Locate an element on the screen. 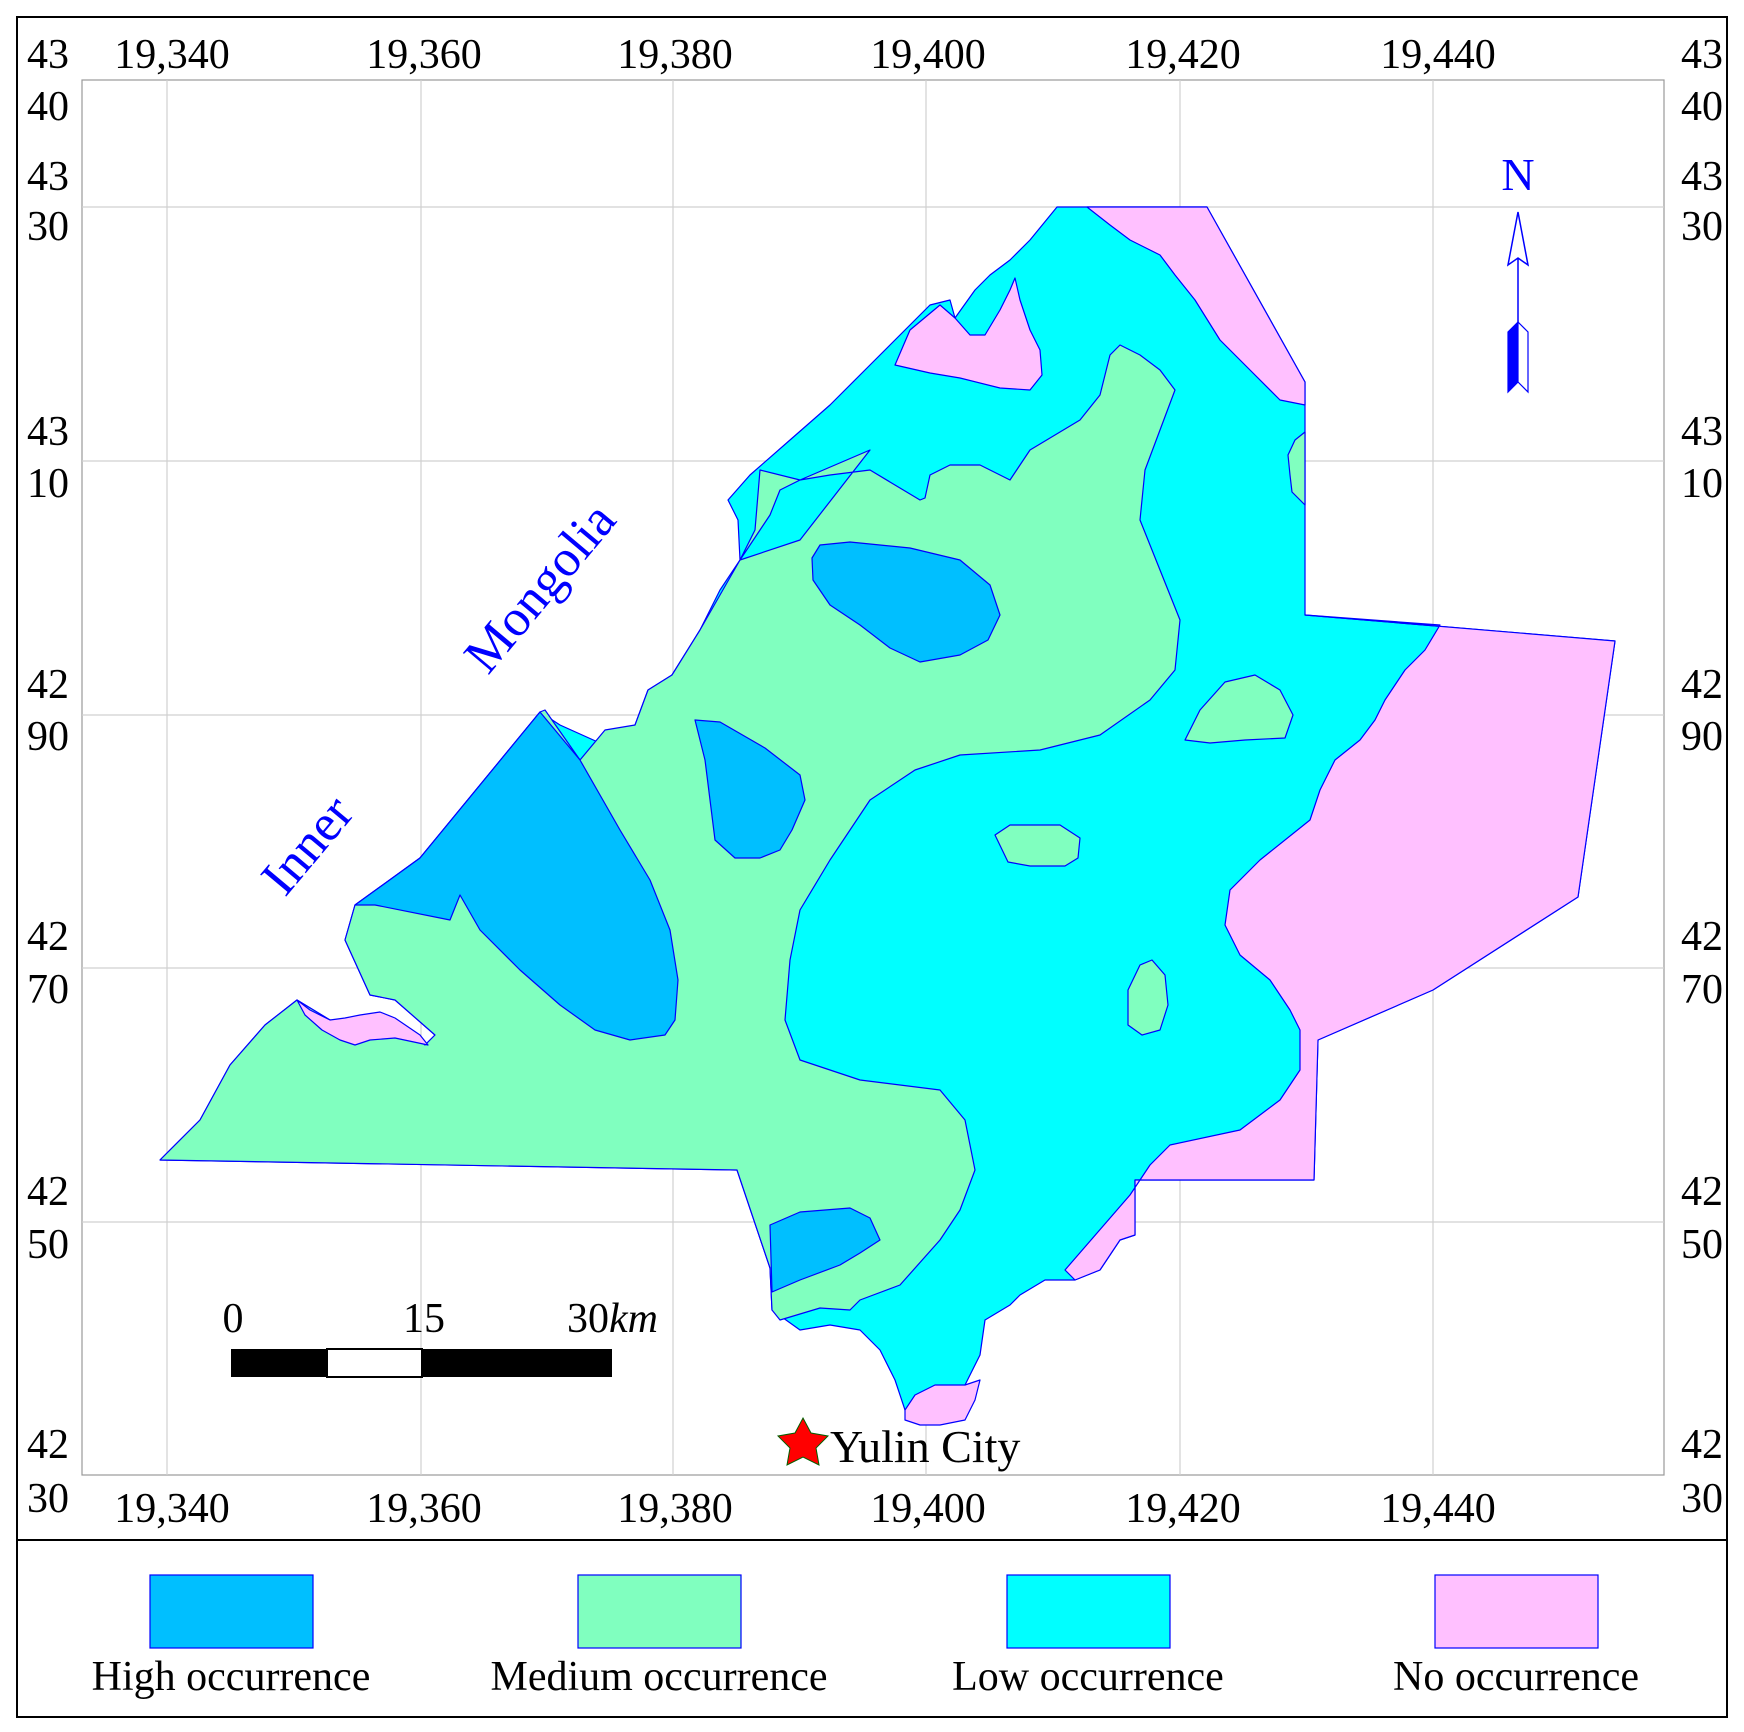  x-tick-top-label: 19,340 is located at coordinates (172, 55).